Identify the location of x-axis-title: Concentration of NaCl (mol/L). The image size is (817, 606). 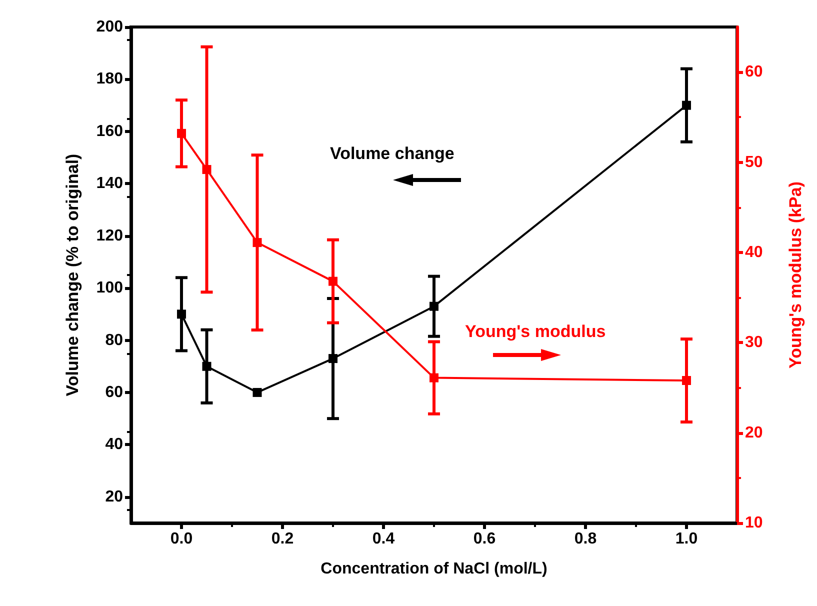
(434, 569).